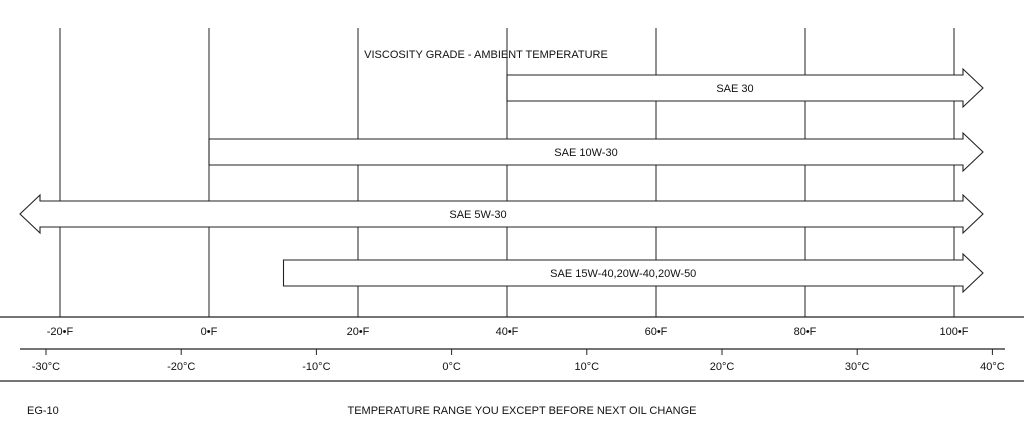 This screenshot has height=427, width=1024. I want to click on celsius-tick-label: 30°C, so click(857, 367).